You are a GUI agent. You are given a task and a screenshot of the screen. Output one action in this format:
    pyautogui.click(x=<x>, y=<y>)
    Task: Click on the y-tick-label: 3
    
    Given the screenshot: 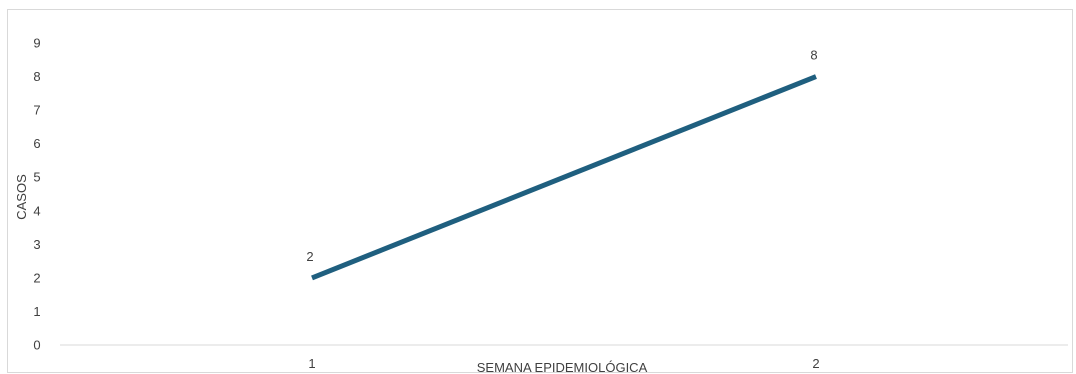 What is the action you would take?
    pyautogui.click(x=36, y=244)
    